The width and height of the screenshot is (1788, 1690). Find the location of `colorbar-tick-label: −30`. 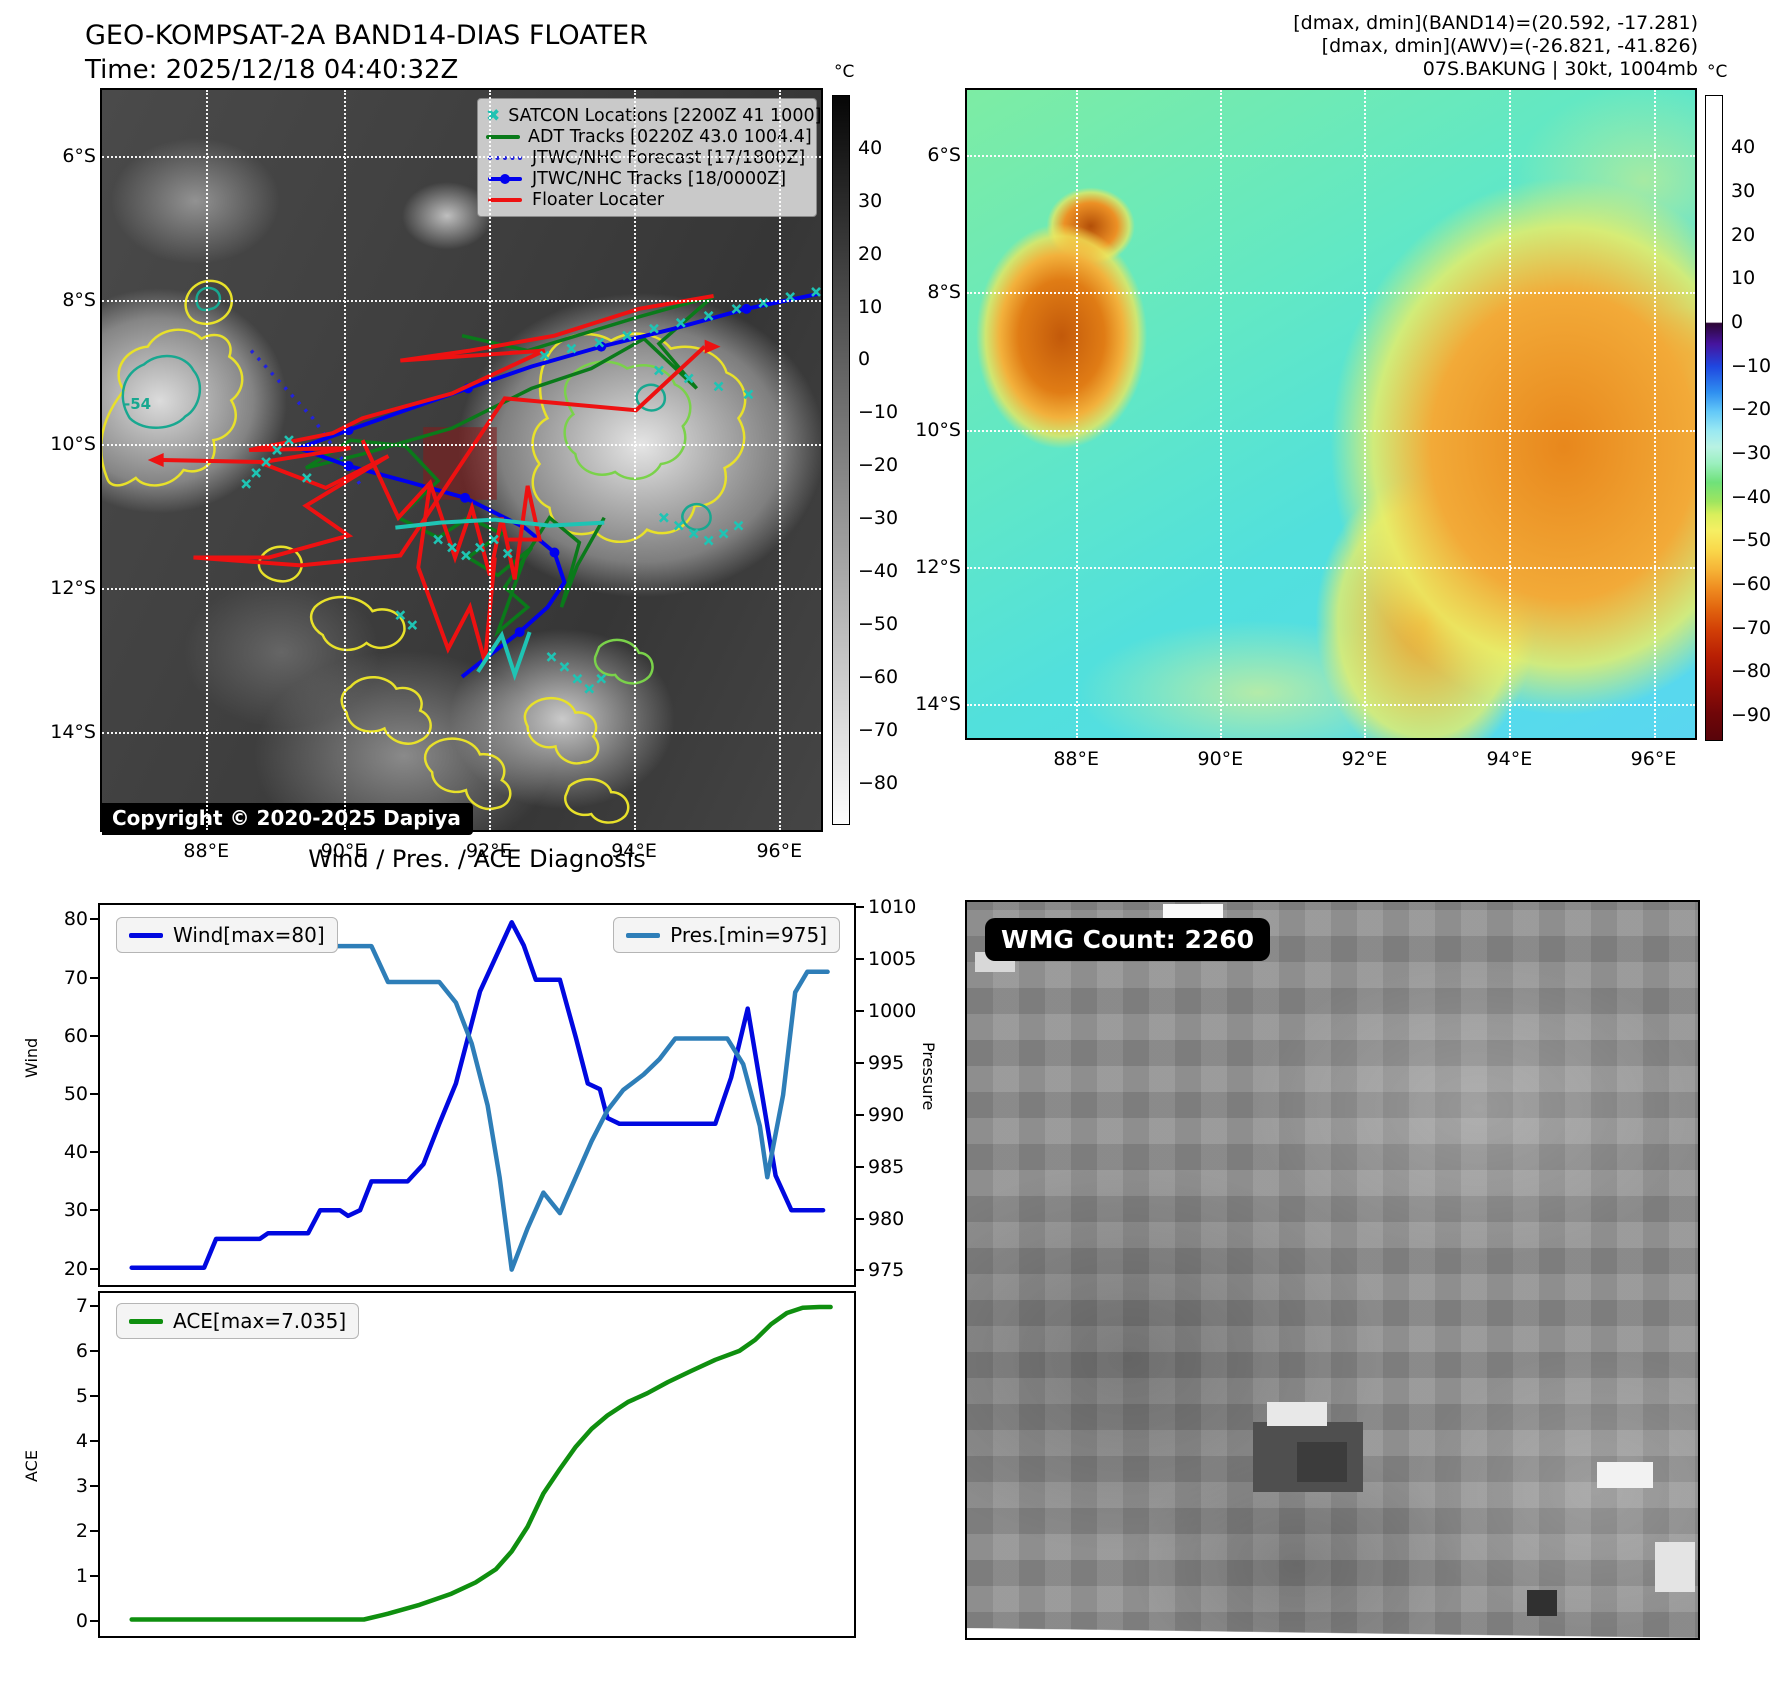

colorbar-tick-label: −30 is located at coordinates (878, 518).